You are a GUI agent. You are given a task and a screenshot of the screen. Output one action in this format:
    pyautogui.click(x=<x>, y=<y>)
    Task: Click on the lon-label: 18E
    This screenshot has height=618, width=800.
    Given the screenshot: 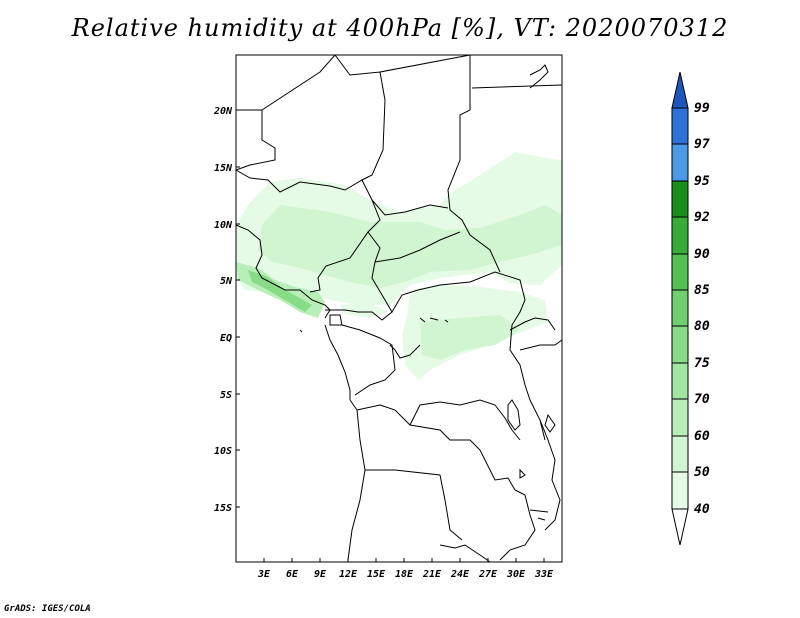 What is the action you would take?
    pyautogui.click(x=404, y=574)
    